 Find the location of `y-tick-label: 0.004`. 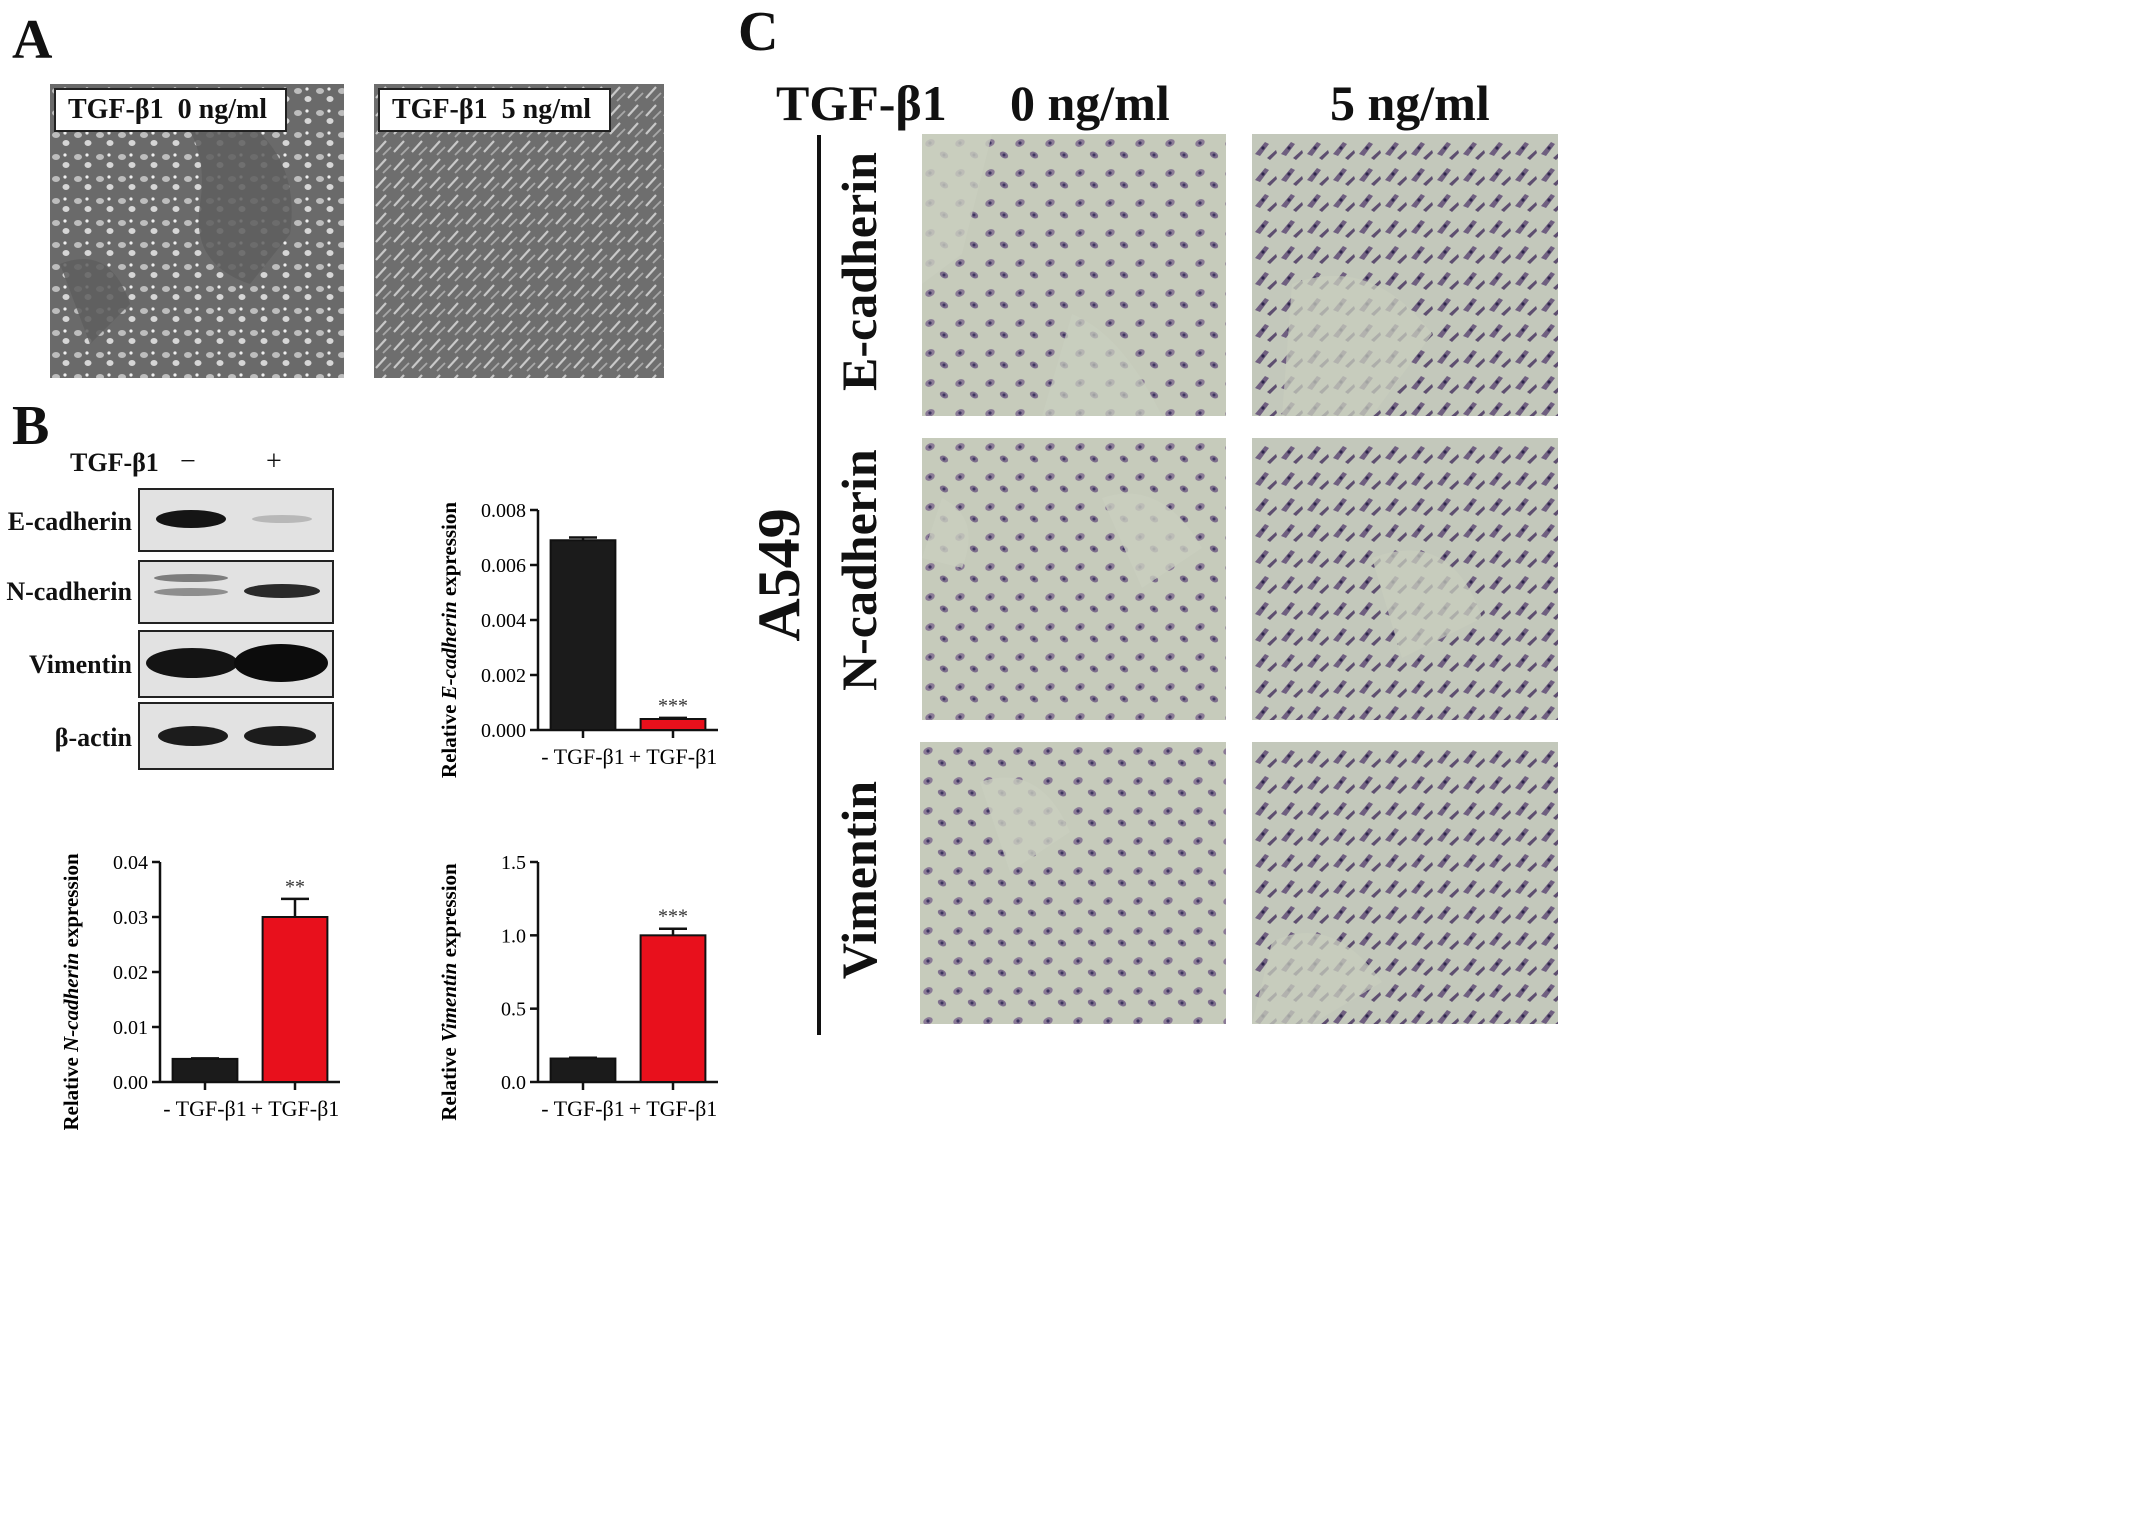

y-tick-label: 0.004 is located at coordinates (503, 621).